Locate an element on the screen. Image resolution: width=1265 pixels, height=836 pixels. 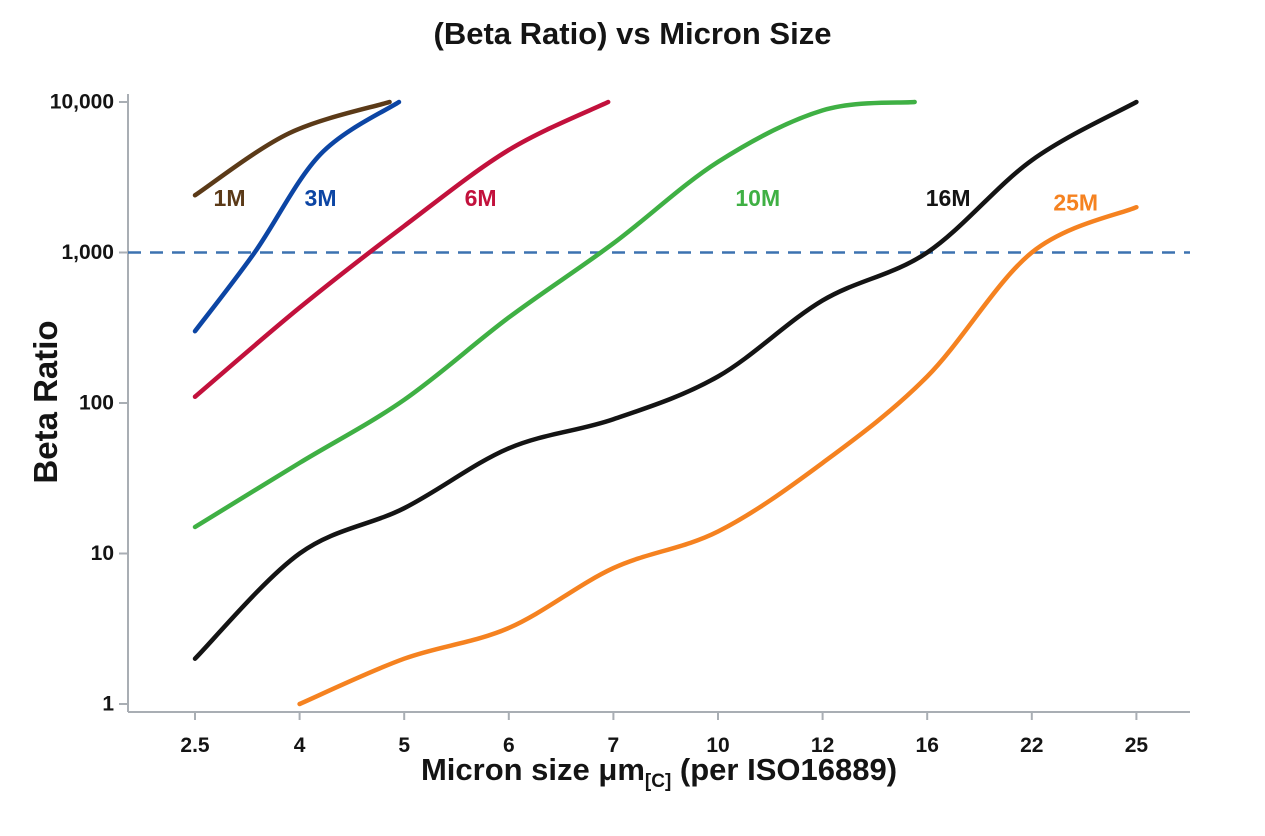
x-tick-label: 25 is located at coordinates (1137, 745).